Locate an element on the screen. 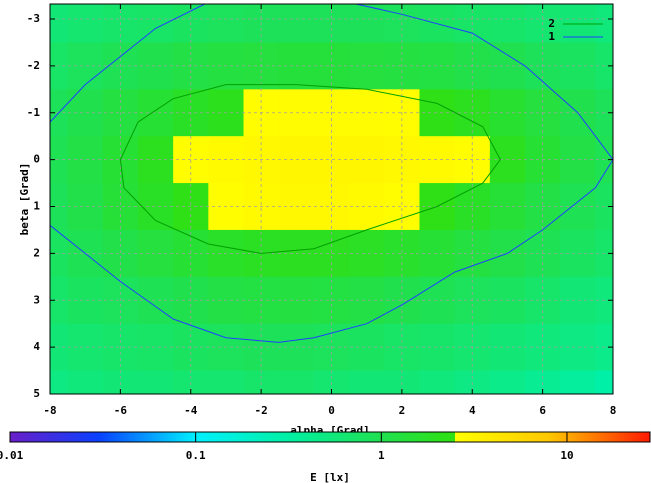  colorbar is located at coordinates (330, 437).